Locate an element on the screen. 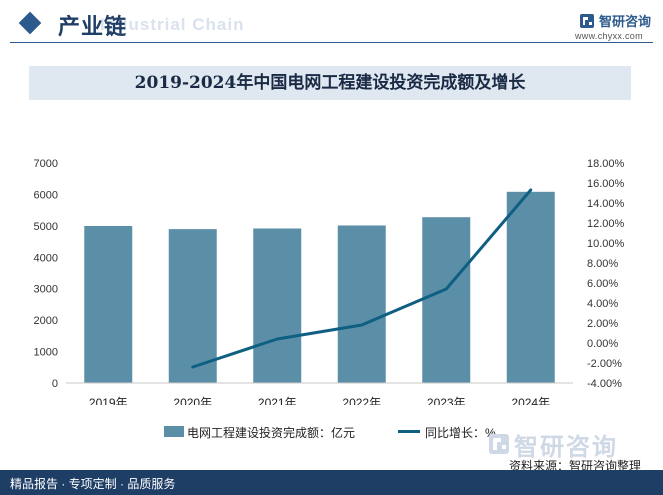  x-axis-tick-label: 2023年 is located at coordinates (446, 400).